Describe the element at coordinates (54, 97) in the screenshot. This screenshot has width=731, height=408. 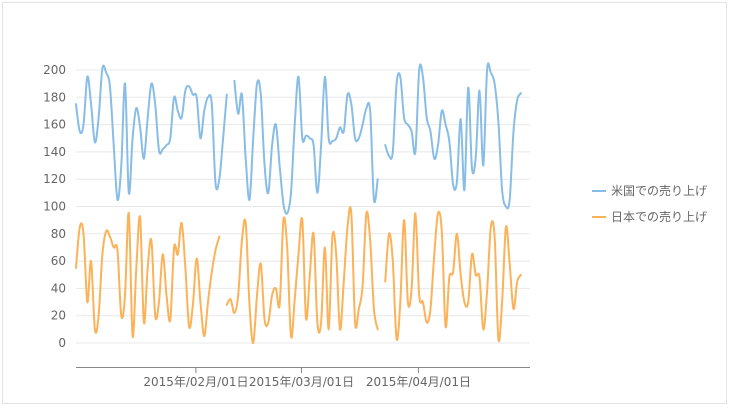
I see `y-tick-label-180: 180` at that location.